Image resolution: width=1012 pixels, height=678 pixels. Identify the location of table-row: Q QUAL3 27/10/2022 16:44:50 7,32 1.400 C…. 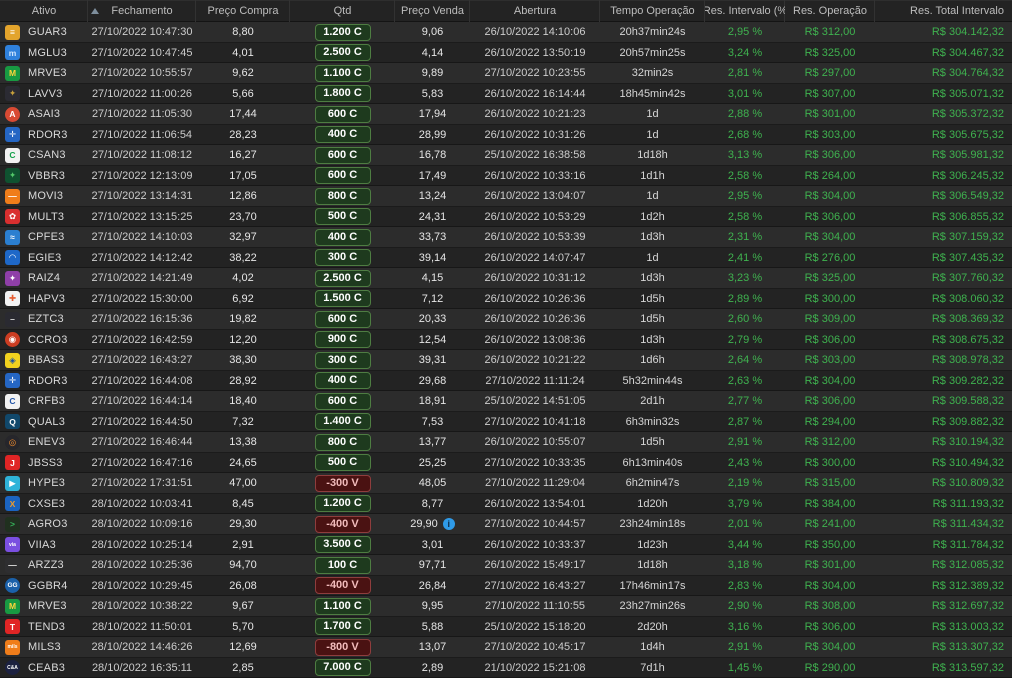
(506, 421).